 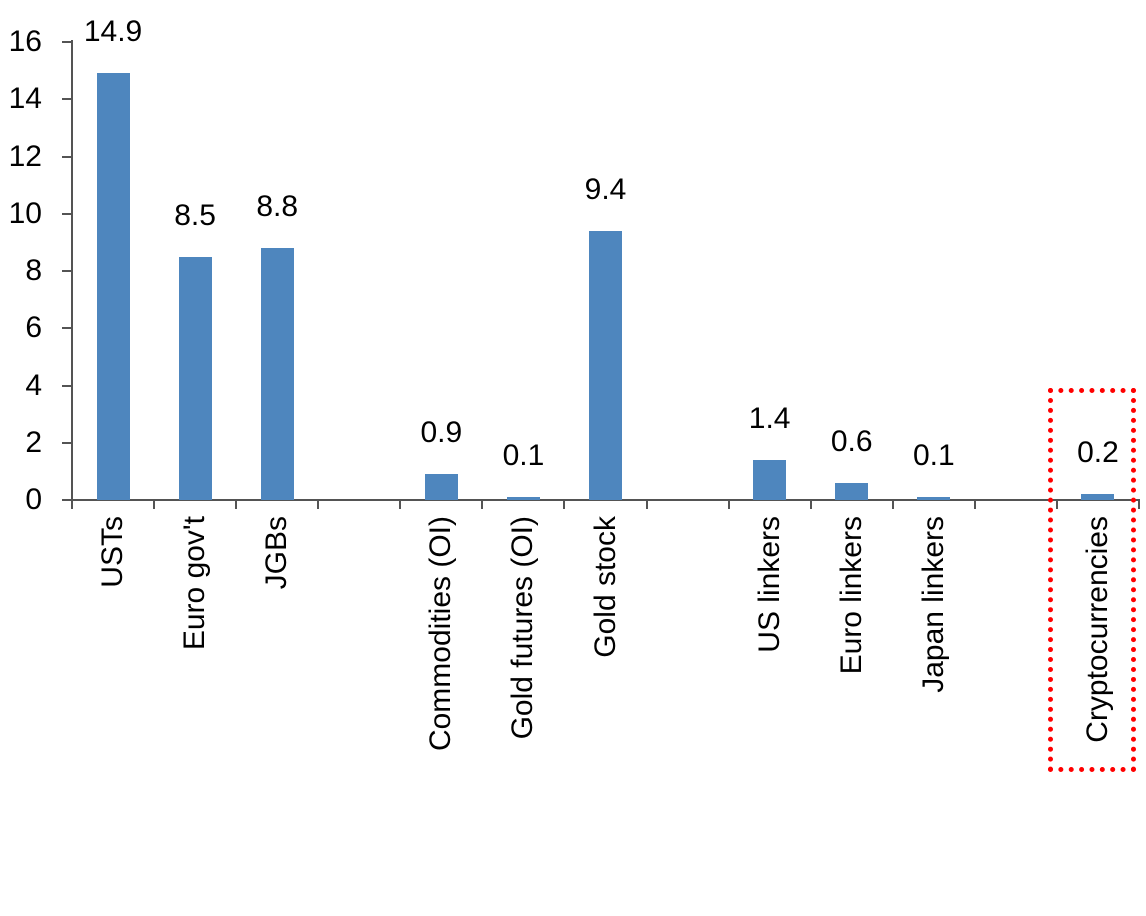 What do you see at coordinates (195, 378) in the screenshot?
I see `bar-euro-gov-t` at bounding box center [195, 378].